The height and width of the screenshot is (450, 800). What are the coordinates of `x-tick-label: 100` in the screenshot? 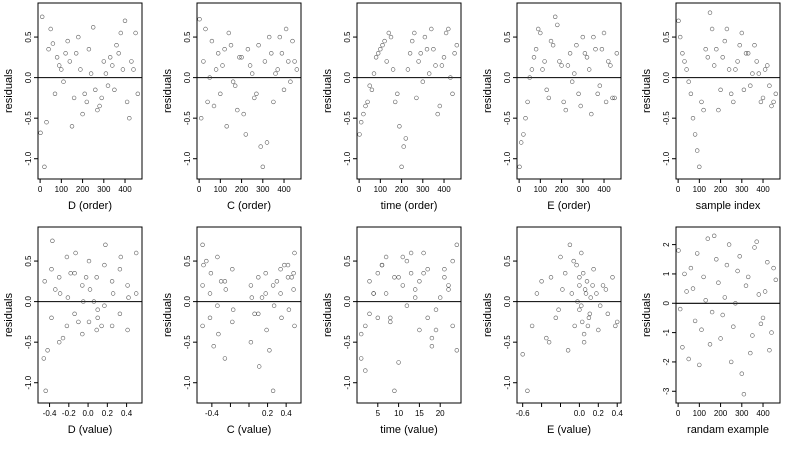 It's located at (541, 189).